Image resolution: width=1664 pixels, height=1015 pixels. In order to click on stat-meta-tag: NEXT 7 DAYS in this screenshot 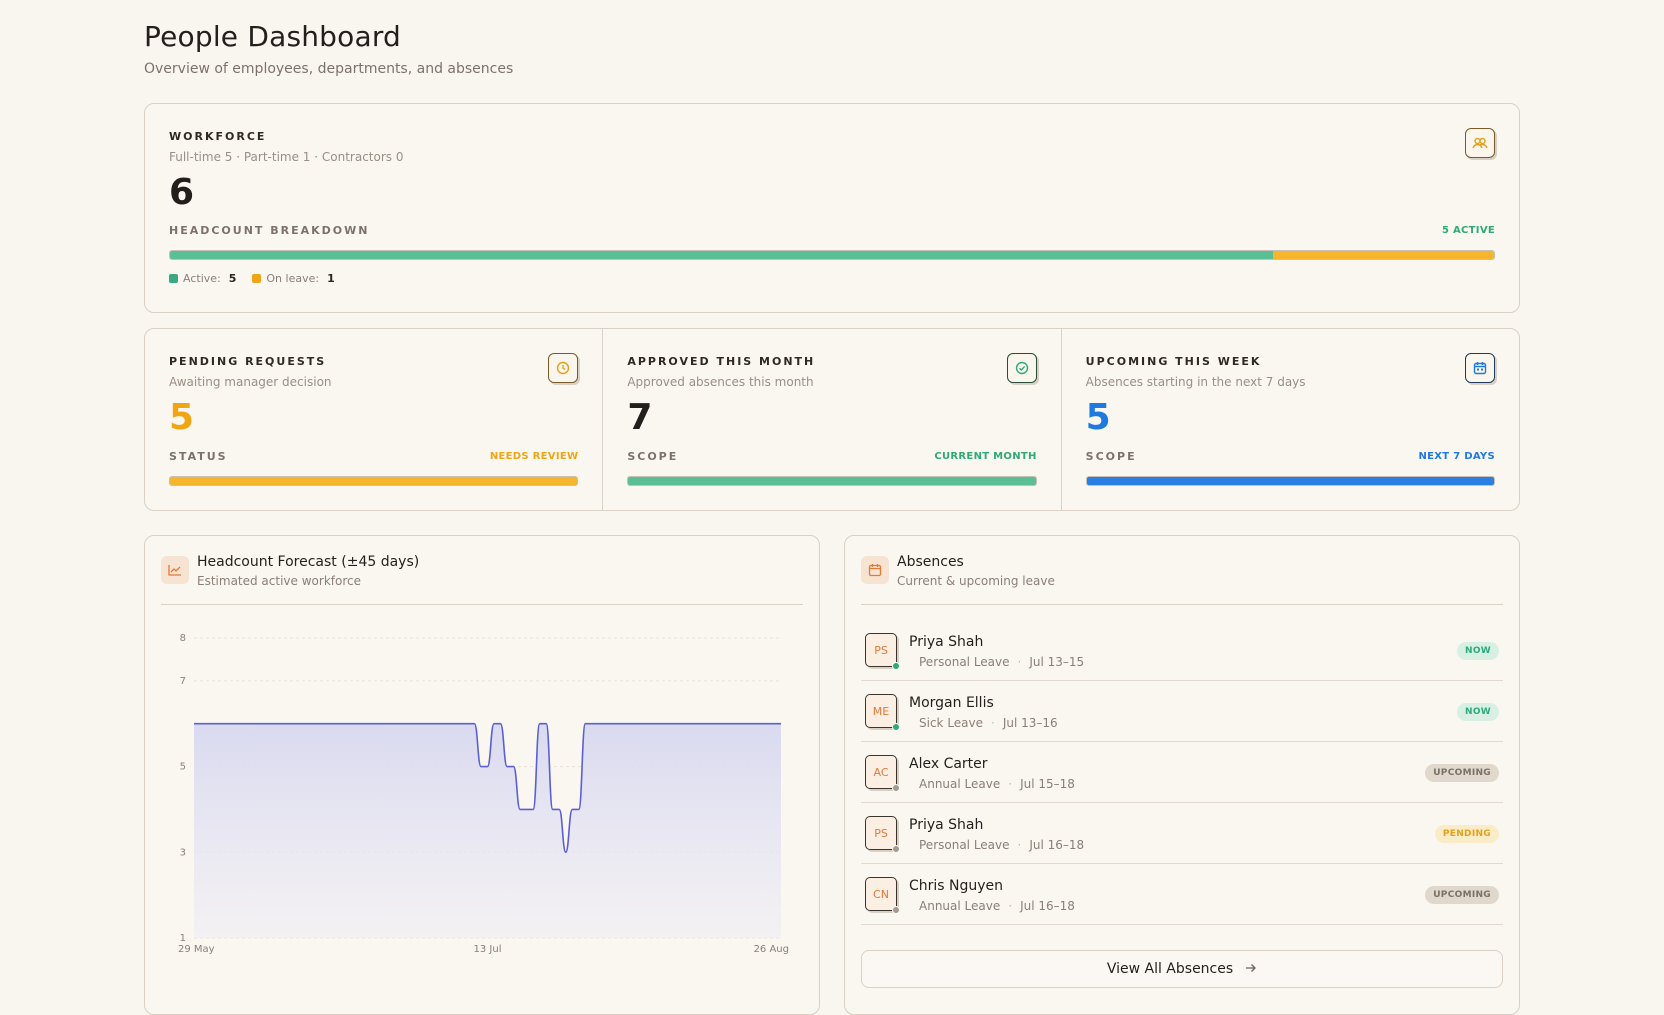, I will do `click(1456, 456)`.